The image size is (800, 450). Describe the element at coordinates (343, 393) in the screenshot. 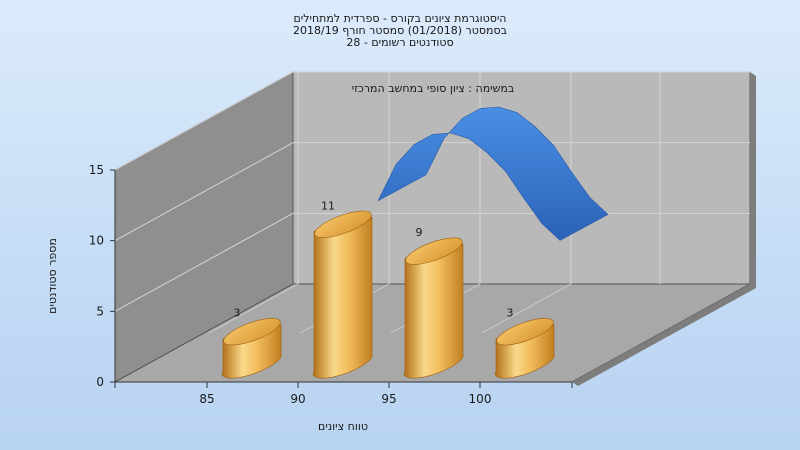

I see `x-axis: 85 90 95 100` at that location.